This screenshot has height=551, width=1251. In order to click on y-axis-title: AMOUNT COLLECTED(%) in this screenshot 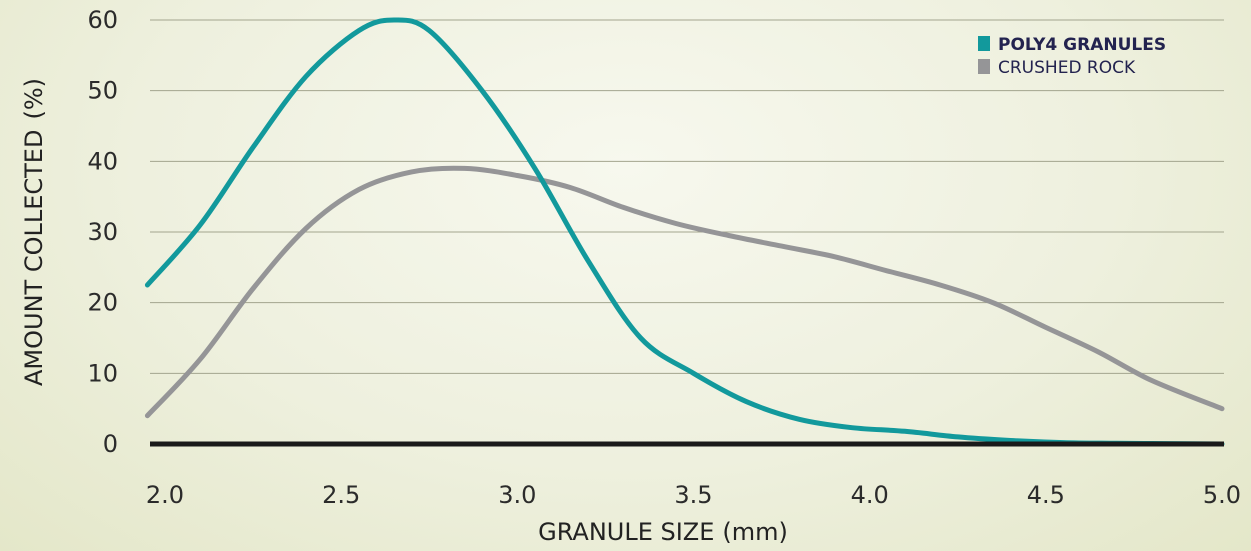, I will do `click(34, 232)`.